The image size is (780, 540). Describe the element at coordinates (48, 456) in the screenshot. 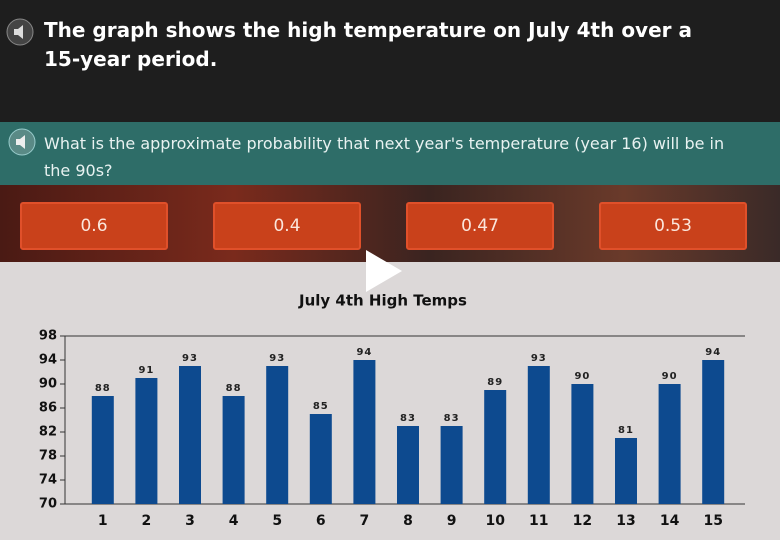

I see `y-tick-label: 78` at that location.